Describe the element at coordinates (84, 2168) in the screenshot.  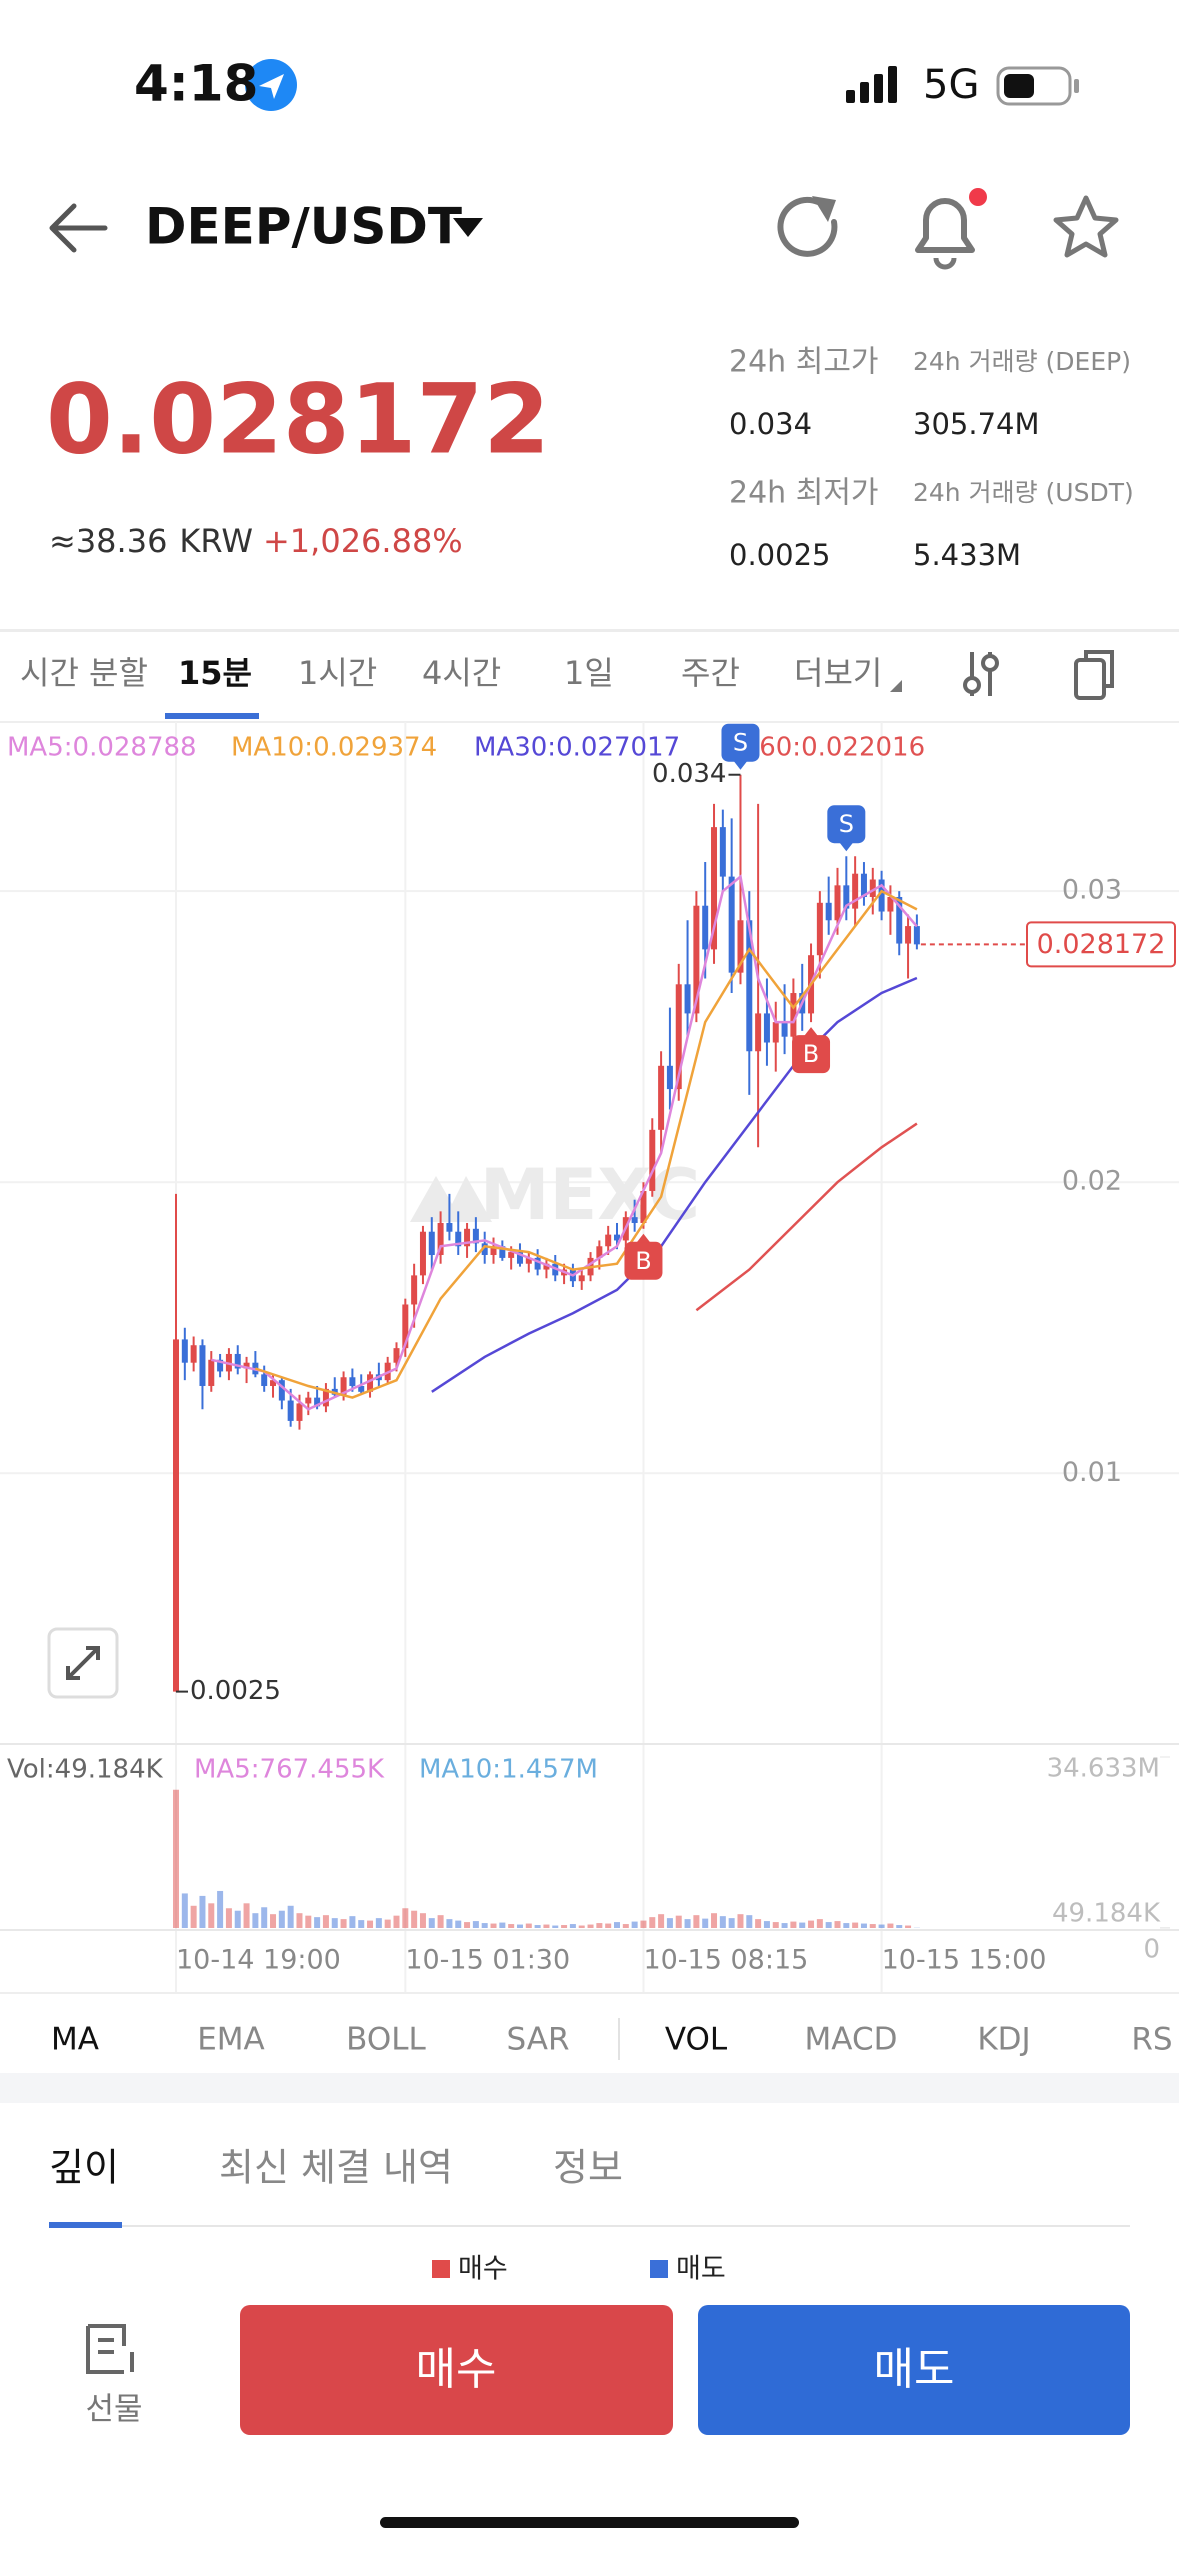
I see `detail-tab: 깊이` at that location.